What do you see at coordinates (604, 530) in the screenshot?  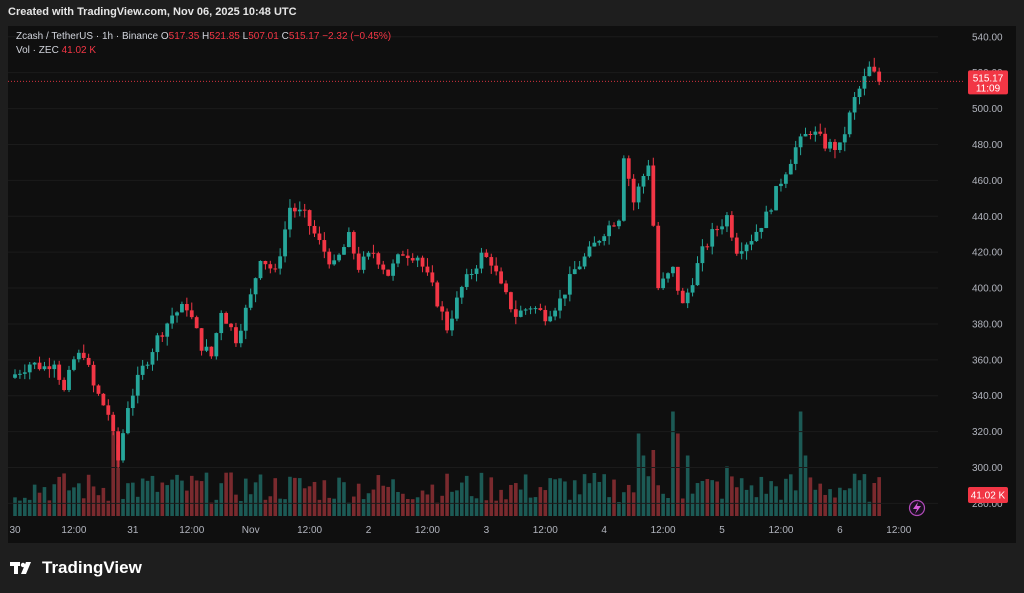 I see `time-tick-label: 4` at bounding box center [604, 530].